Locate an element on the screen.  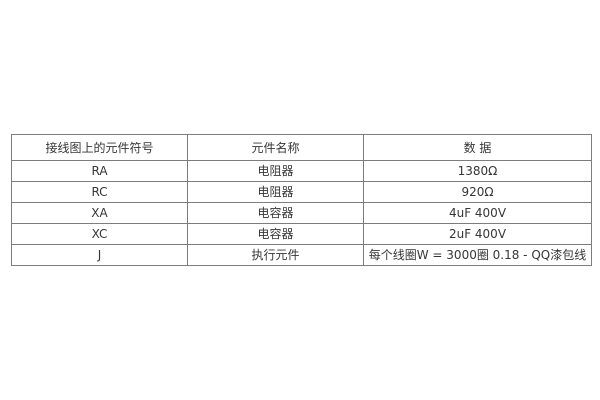
table-row: XC 电容器 2uF 400V is located at coordinates (301, 234).